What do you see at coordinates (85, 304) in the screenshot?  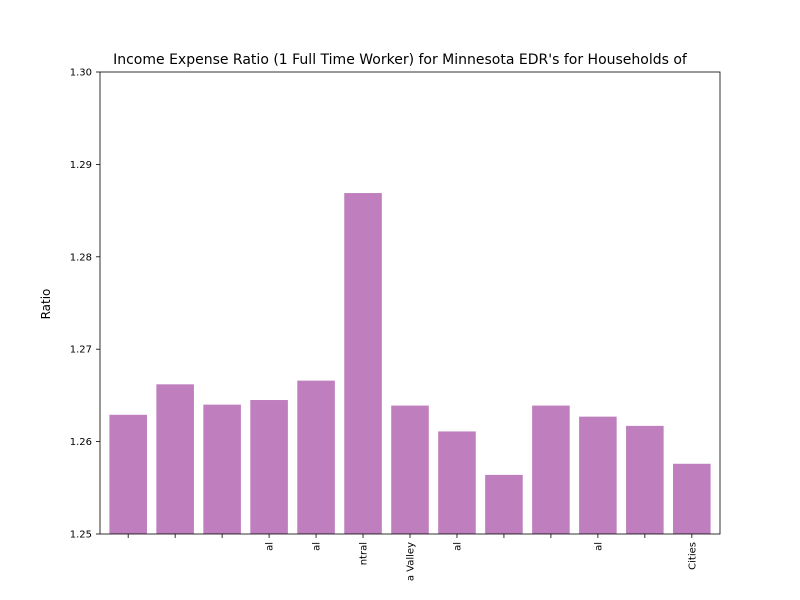 I see `y-axis: 1.25 1.26 1.27 1.28 1.29 1.30` at bounding box center [85, 304].